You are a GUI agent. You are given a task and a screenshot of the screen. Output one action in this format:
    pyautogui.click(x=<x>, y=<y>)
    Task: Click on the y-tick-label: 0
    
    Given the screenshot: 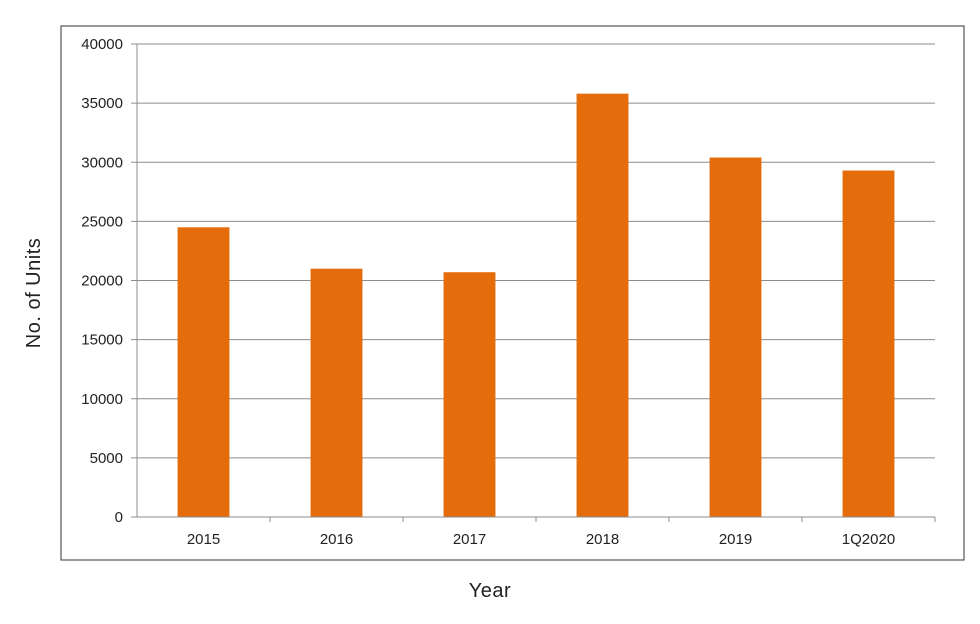 What is the action you would take?
    pyautogui.click(x=119, y=517)
    